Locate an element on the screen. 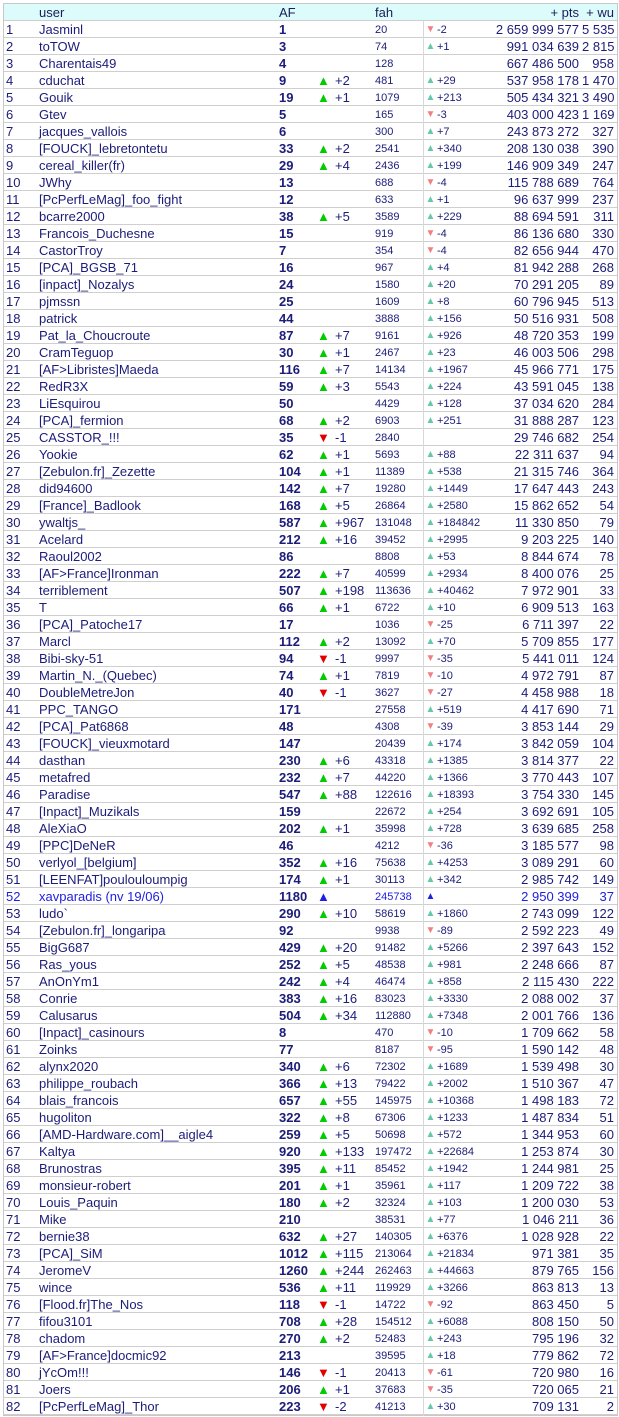 The width and height of the screenshot is (619, 1417). user-link: LiEsquirou is located at coordinates (70, 403).